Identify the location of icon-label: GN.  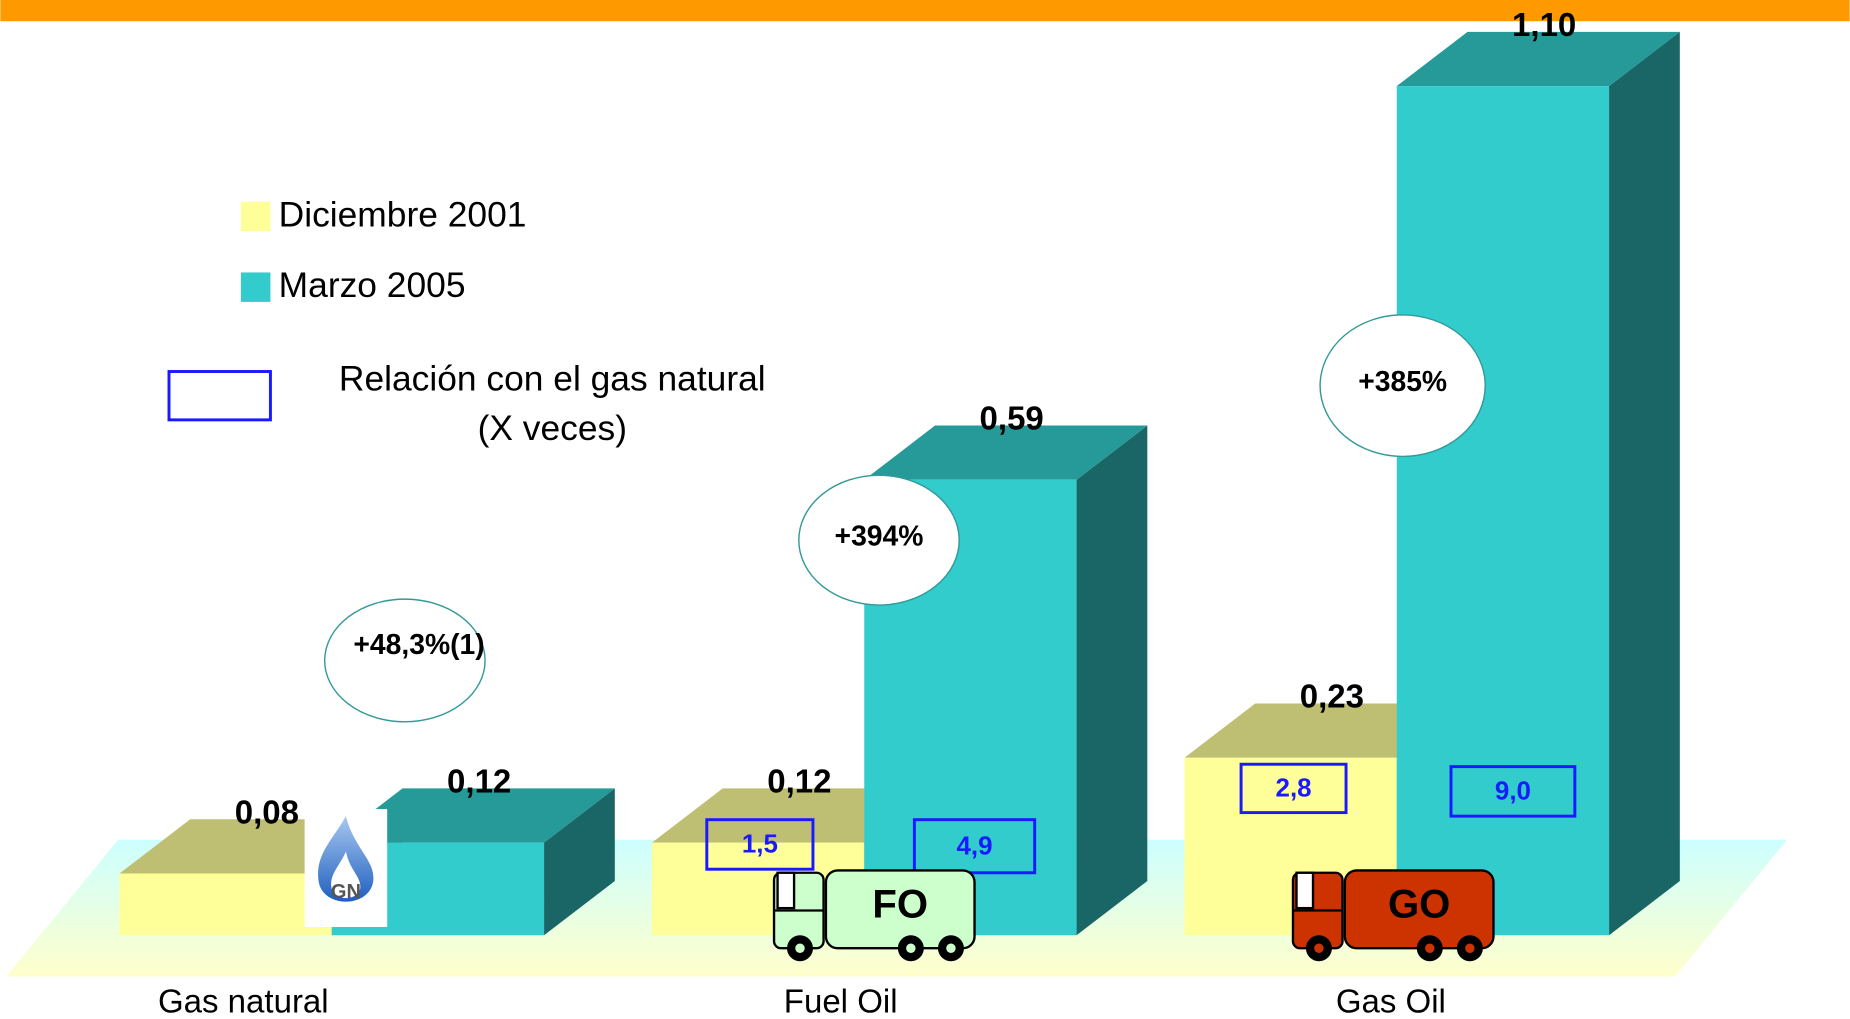
(346, 892).